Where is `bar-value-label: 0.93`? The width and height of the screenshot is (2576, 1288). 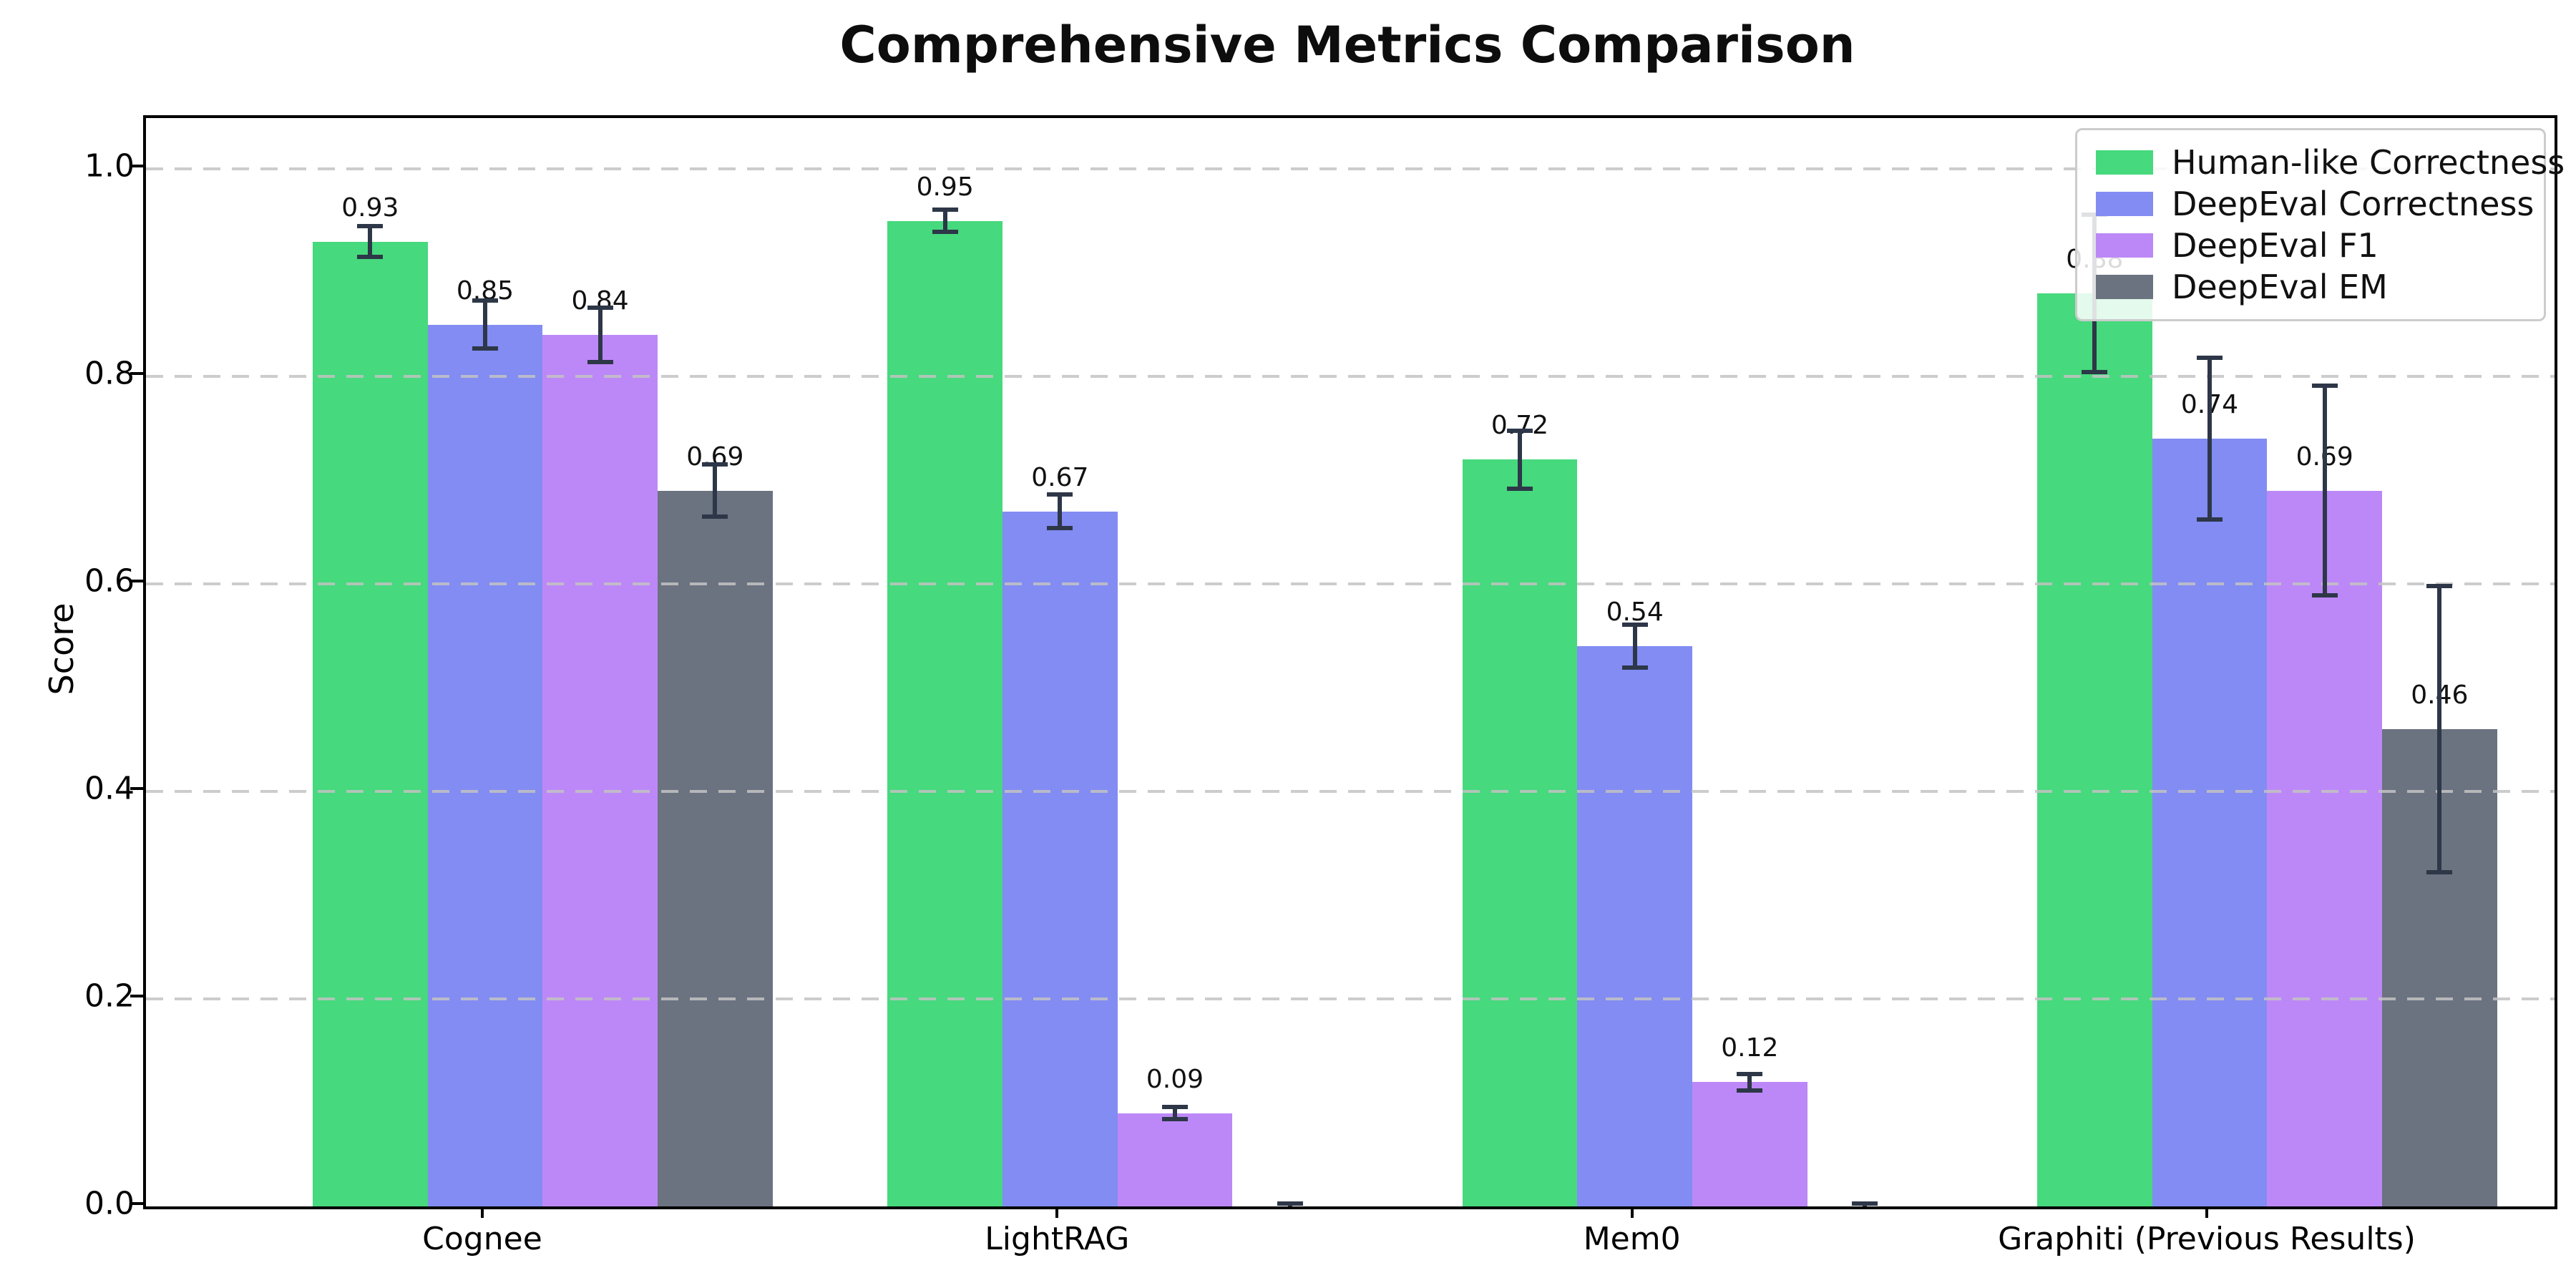
bar-value-label: 0.93 is located at coordinates (370, 208).